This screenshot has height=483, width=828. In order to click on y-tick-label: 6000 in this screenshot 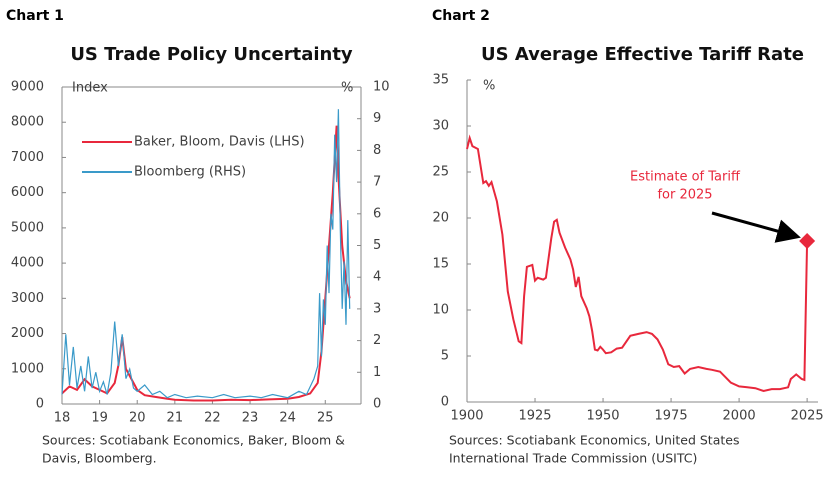, I will do `click(27, 192)`.